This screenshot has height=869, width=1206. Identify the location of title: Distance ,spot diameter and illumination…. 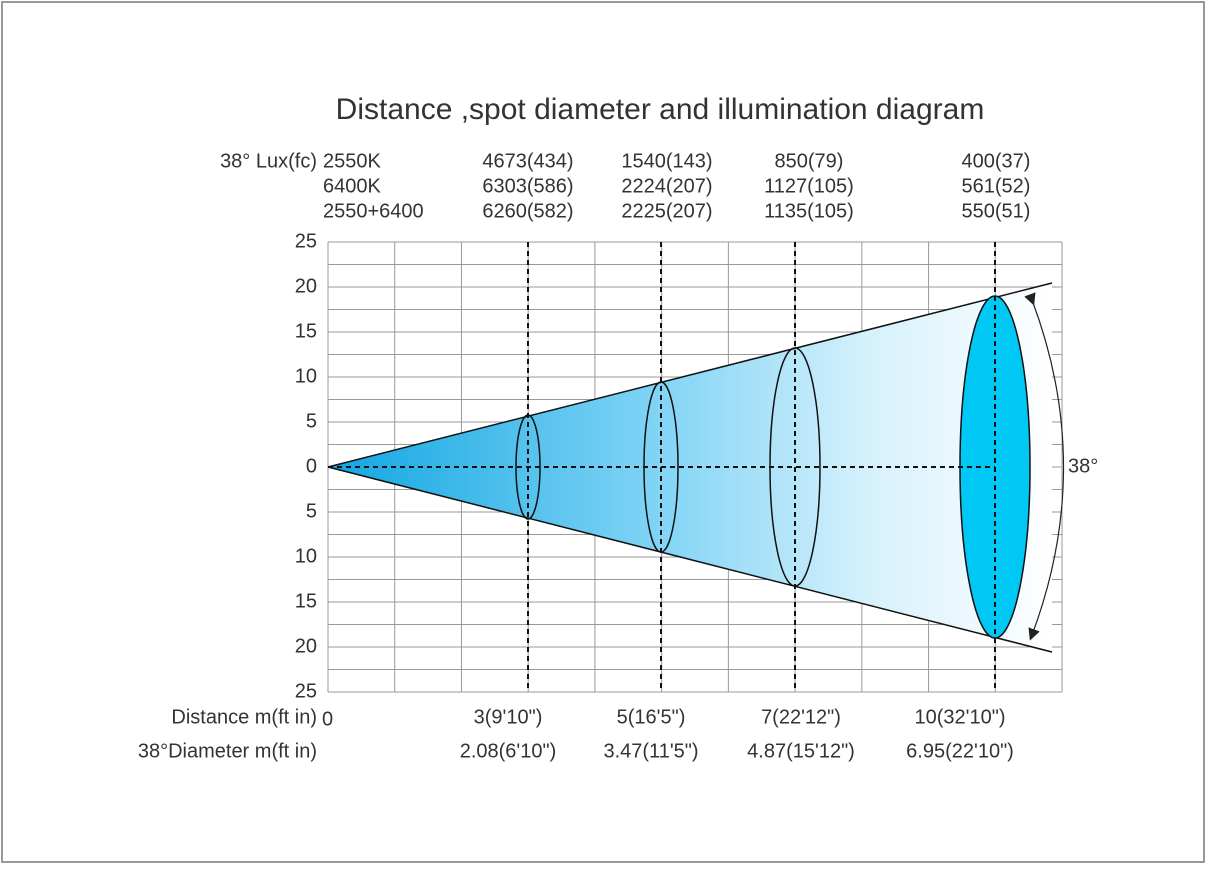
(660, 109).